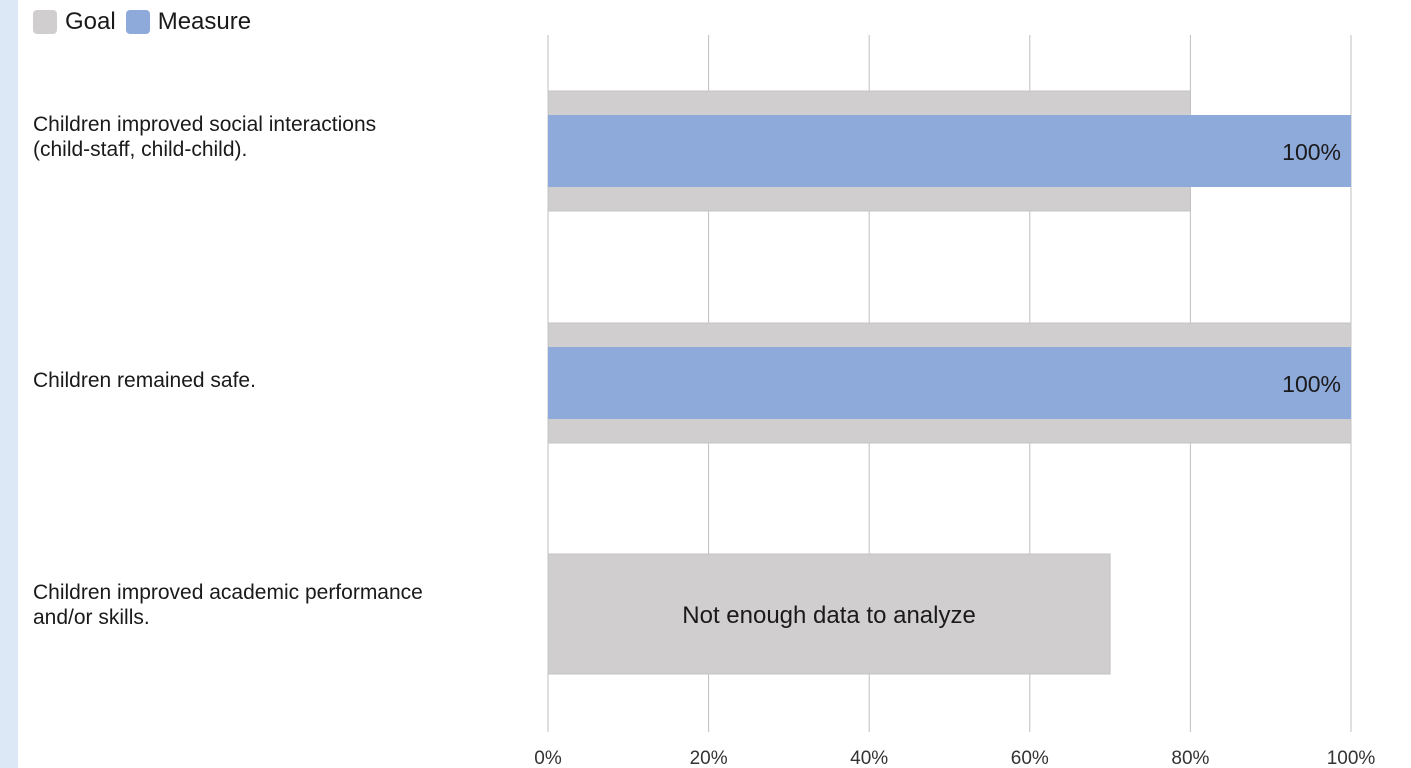 Image resolution: width=1411 pixels, height=768 pixels. Describe the element at coordinates (9, 384) in the screenshot. I see `left-accent-bar` at that location.